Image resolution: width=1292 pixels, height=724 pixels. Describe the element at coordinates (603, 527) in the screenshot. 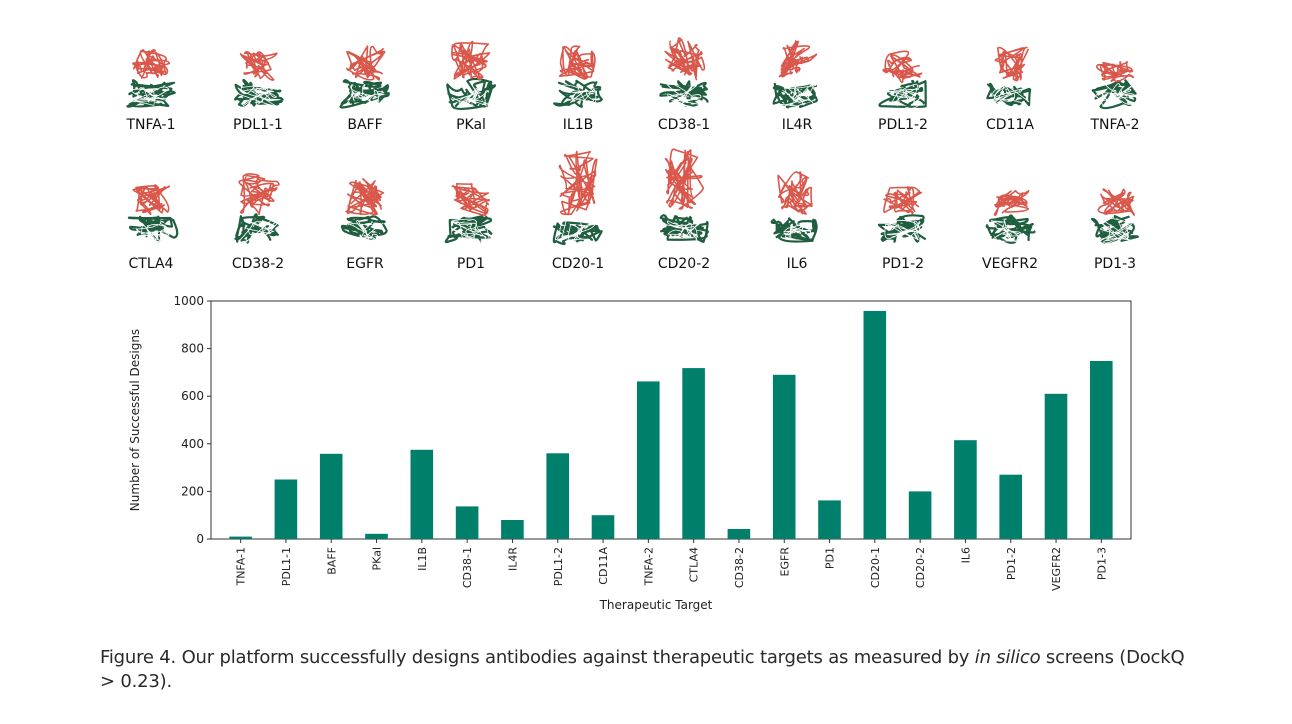

I see `bar-cd11a` at that location.